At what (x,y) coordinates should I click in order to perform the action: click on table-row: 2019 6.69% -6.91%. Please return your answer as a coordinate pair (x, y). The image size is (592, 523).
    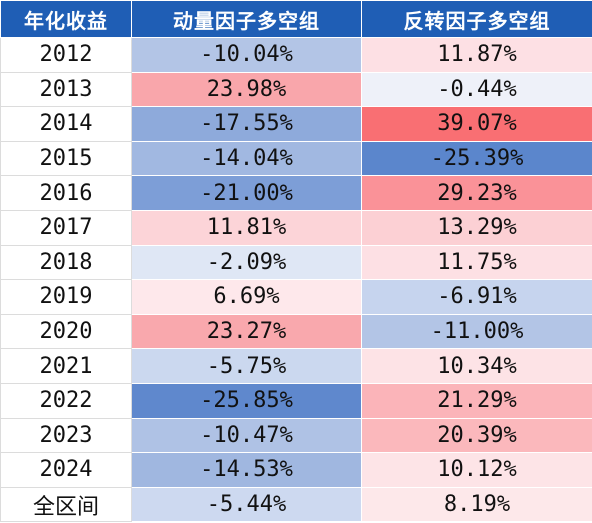
    Looking at the image, I should click on (296, 297).